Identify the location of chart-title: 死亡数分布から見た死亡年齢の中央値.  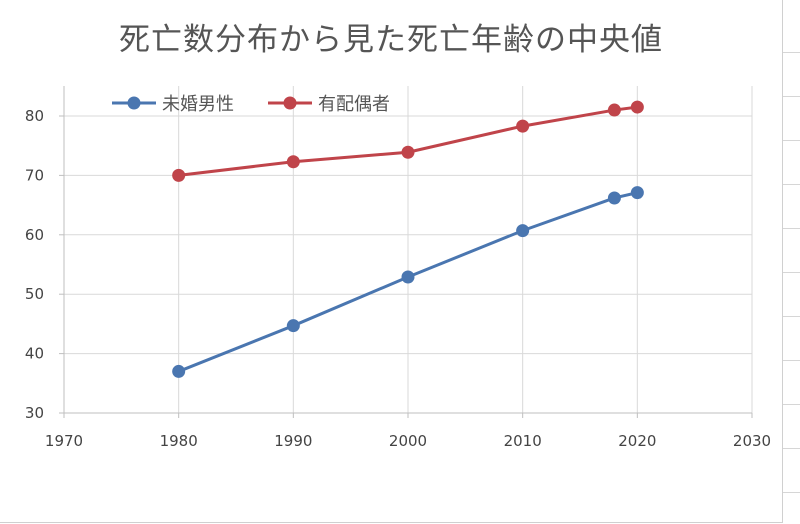
(391, 40).